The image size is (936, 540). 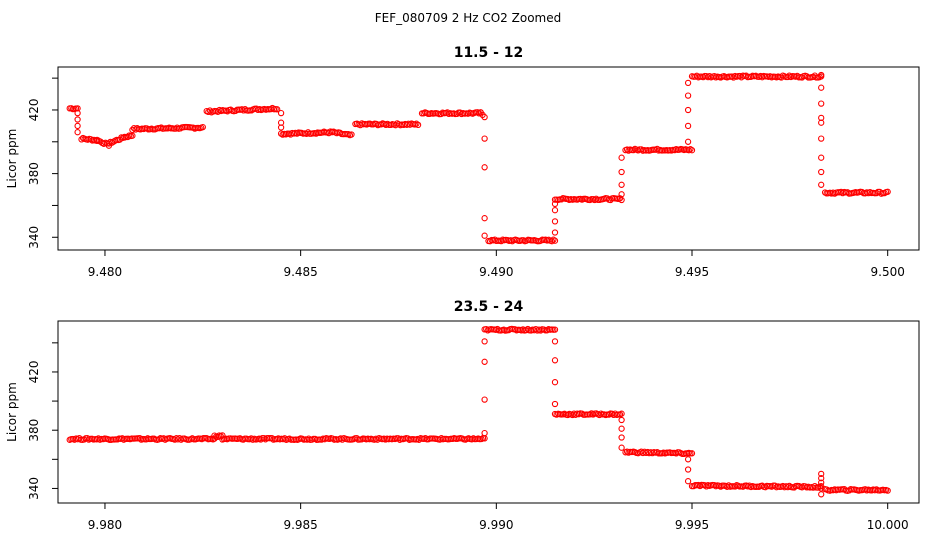 I want to click on x-tick-label: 9.980, so click(x=105, y=525).